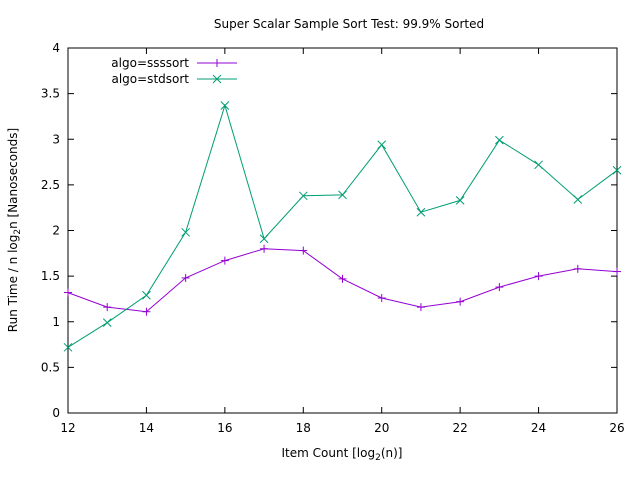  I want to click on x-axis-title-tail: (n)], so click(392, 453).